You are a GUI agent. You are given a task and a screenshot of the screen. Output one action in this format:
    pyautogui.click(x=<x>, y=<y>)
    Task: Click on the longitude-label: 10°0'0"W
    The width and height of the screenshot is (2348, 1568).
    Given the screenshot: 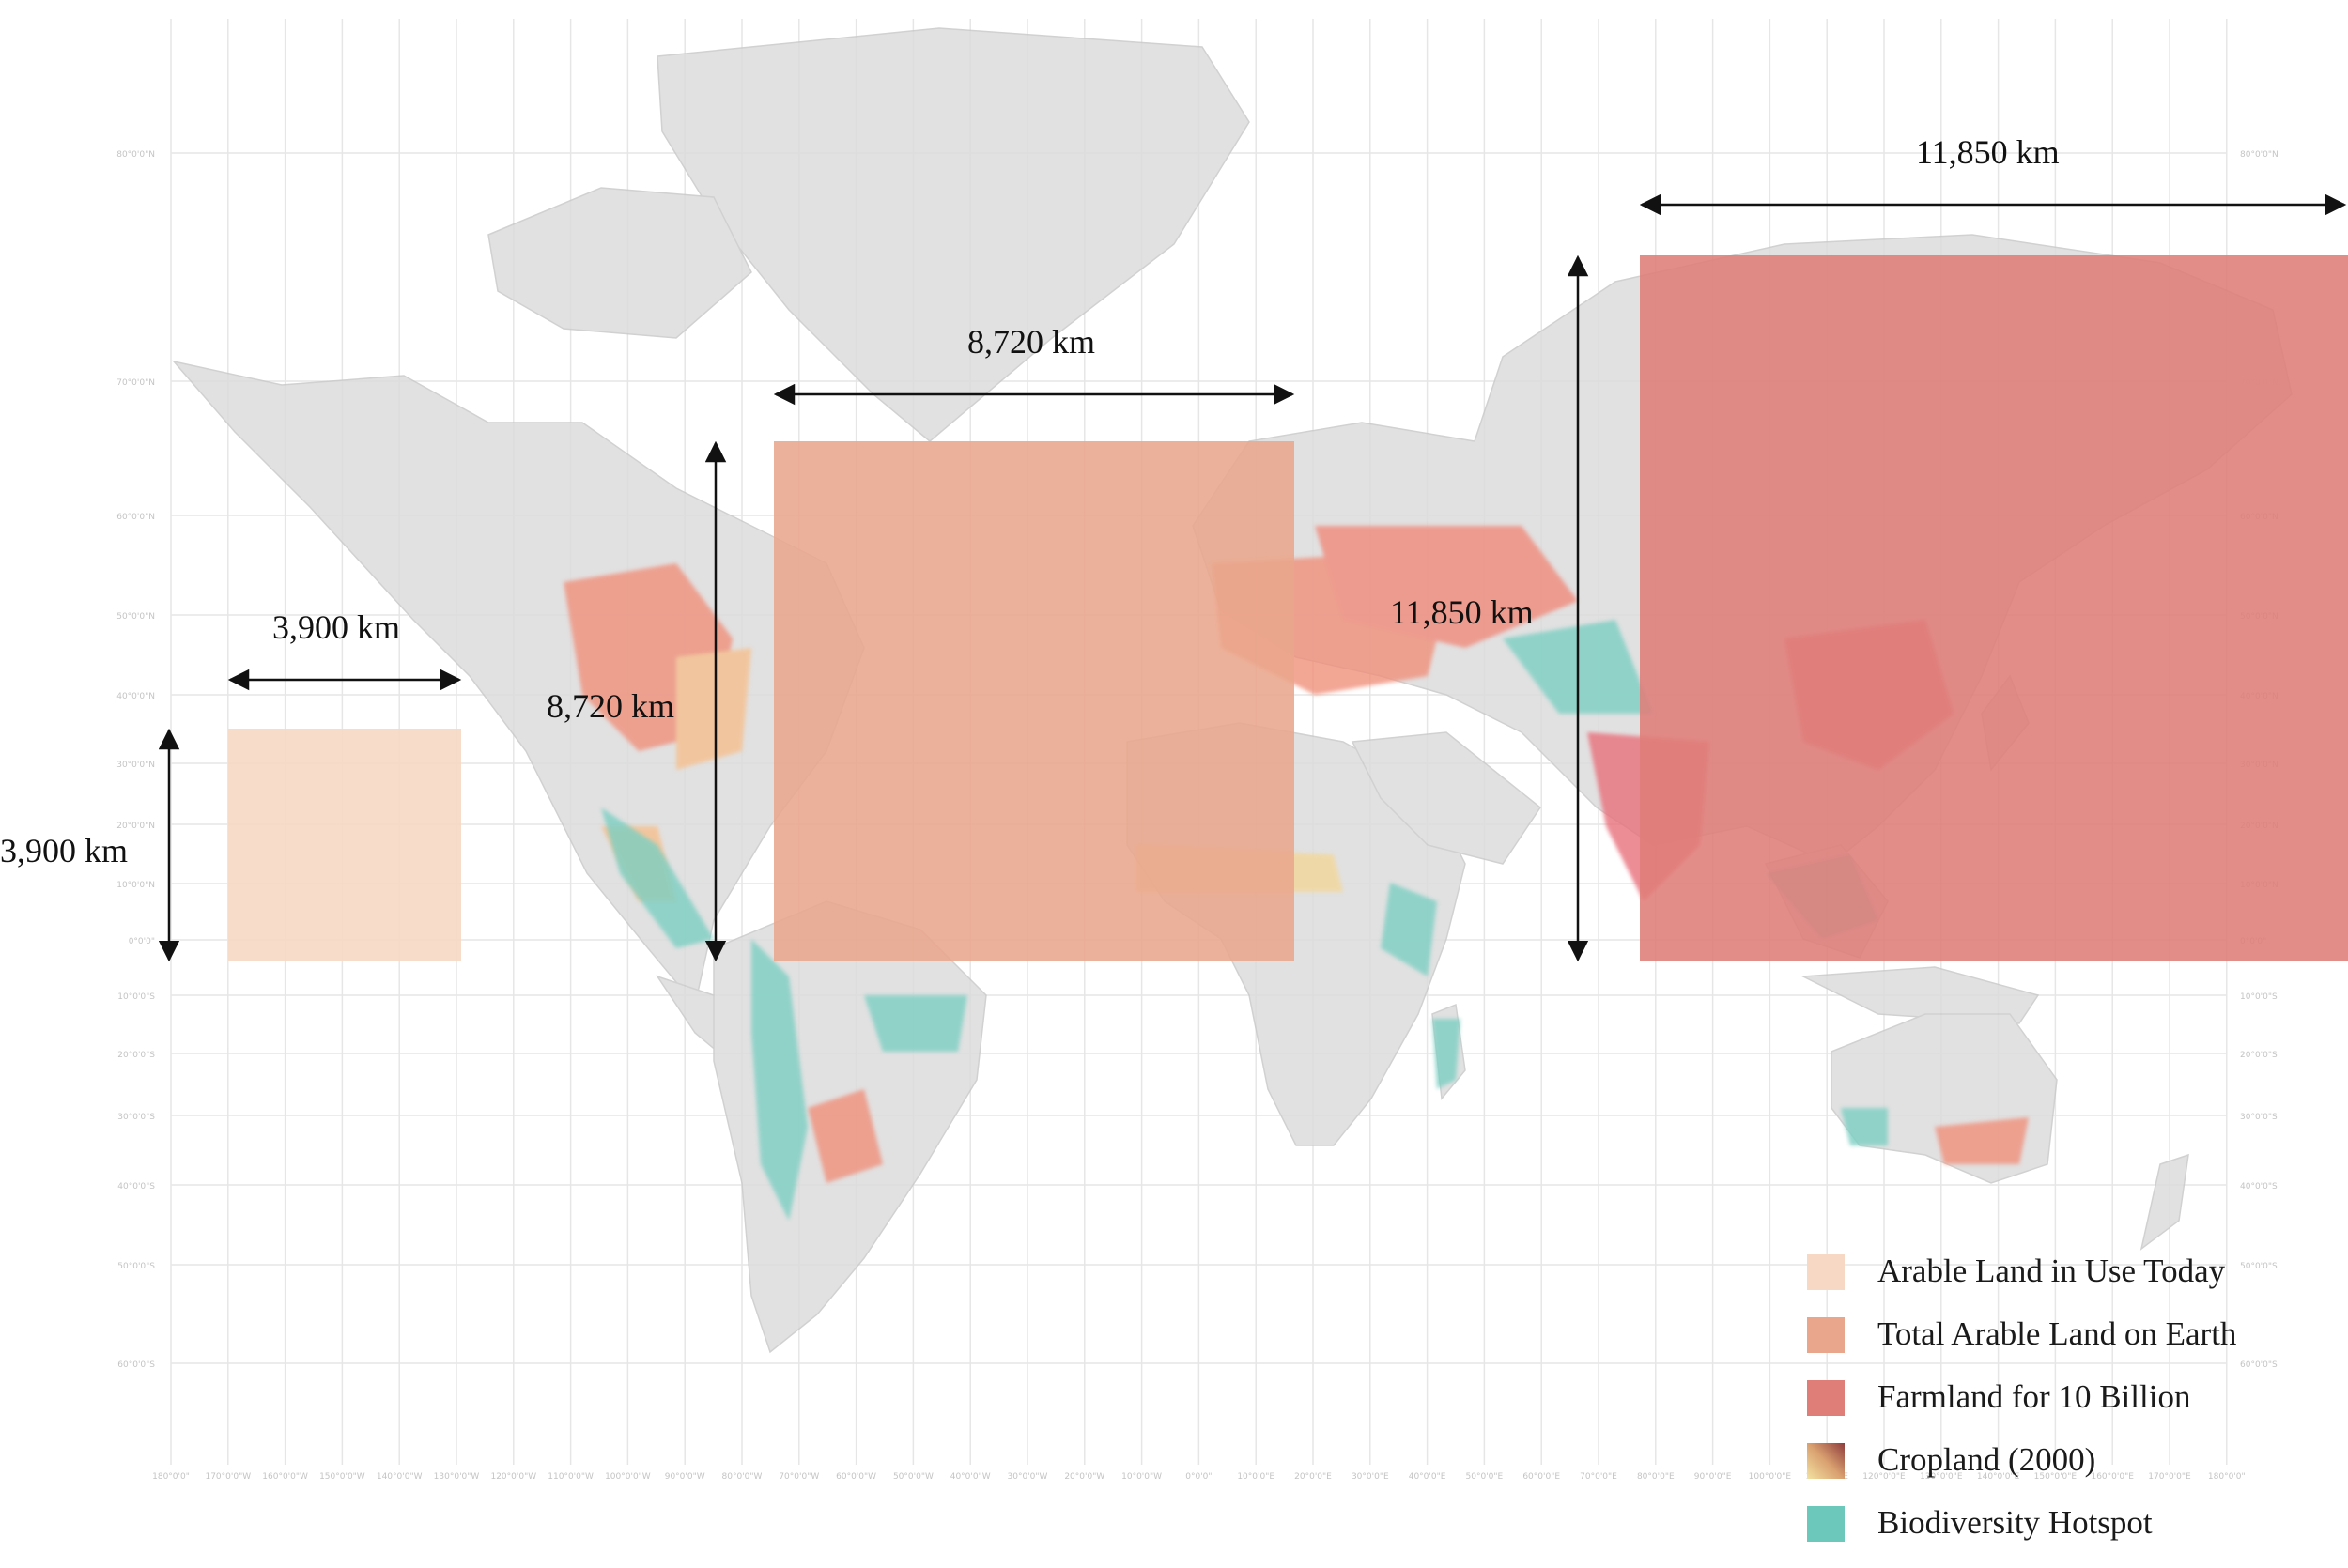 What is the action you would take?
    pyautogui.click(x=1141, y=1477)
    